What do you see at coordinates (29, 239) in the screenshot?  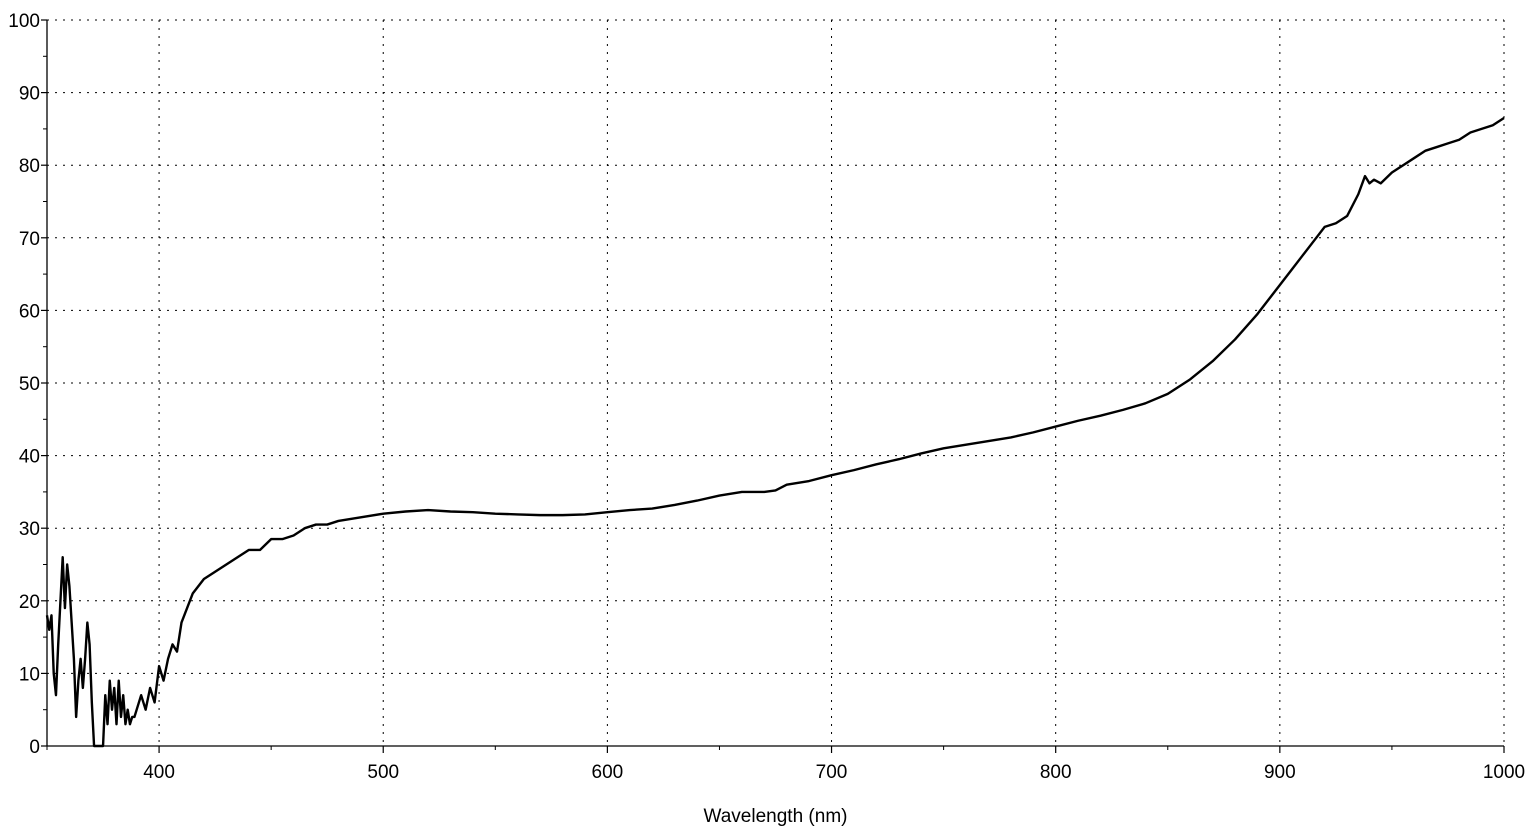 I see `y-tick-label: 70` at bounding box center [29, 239].